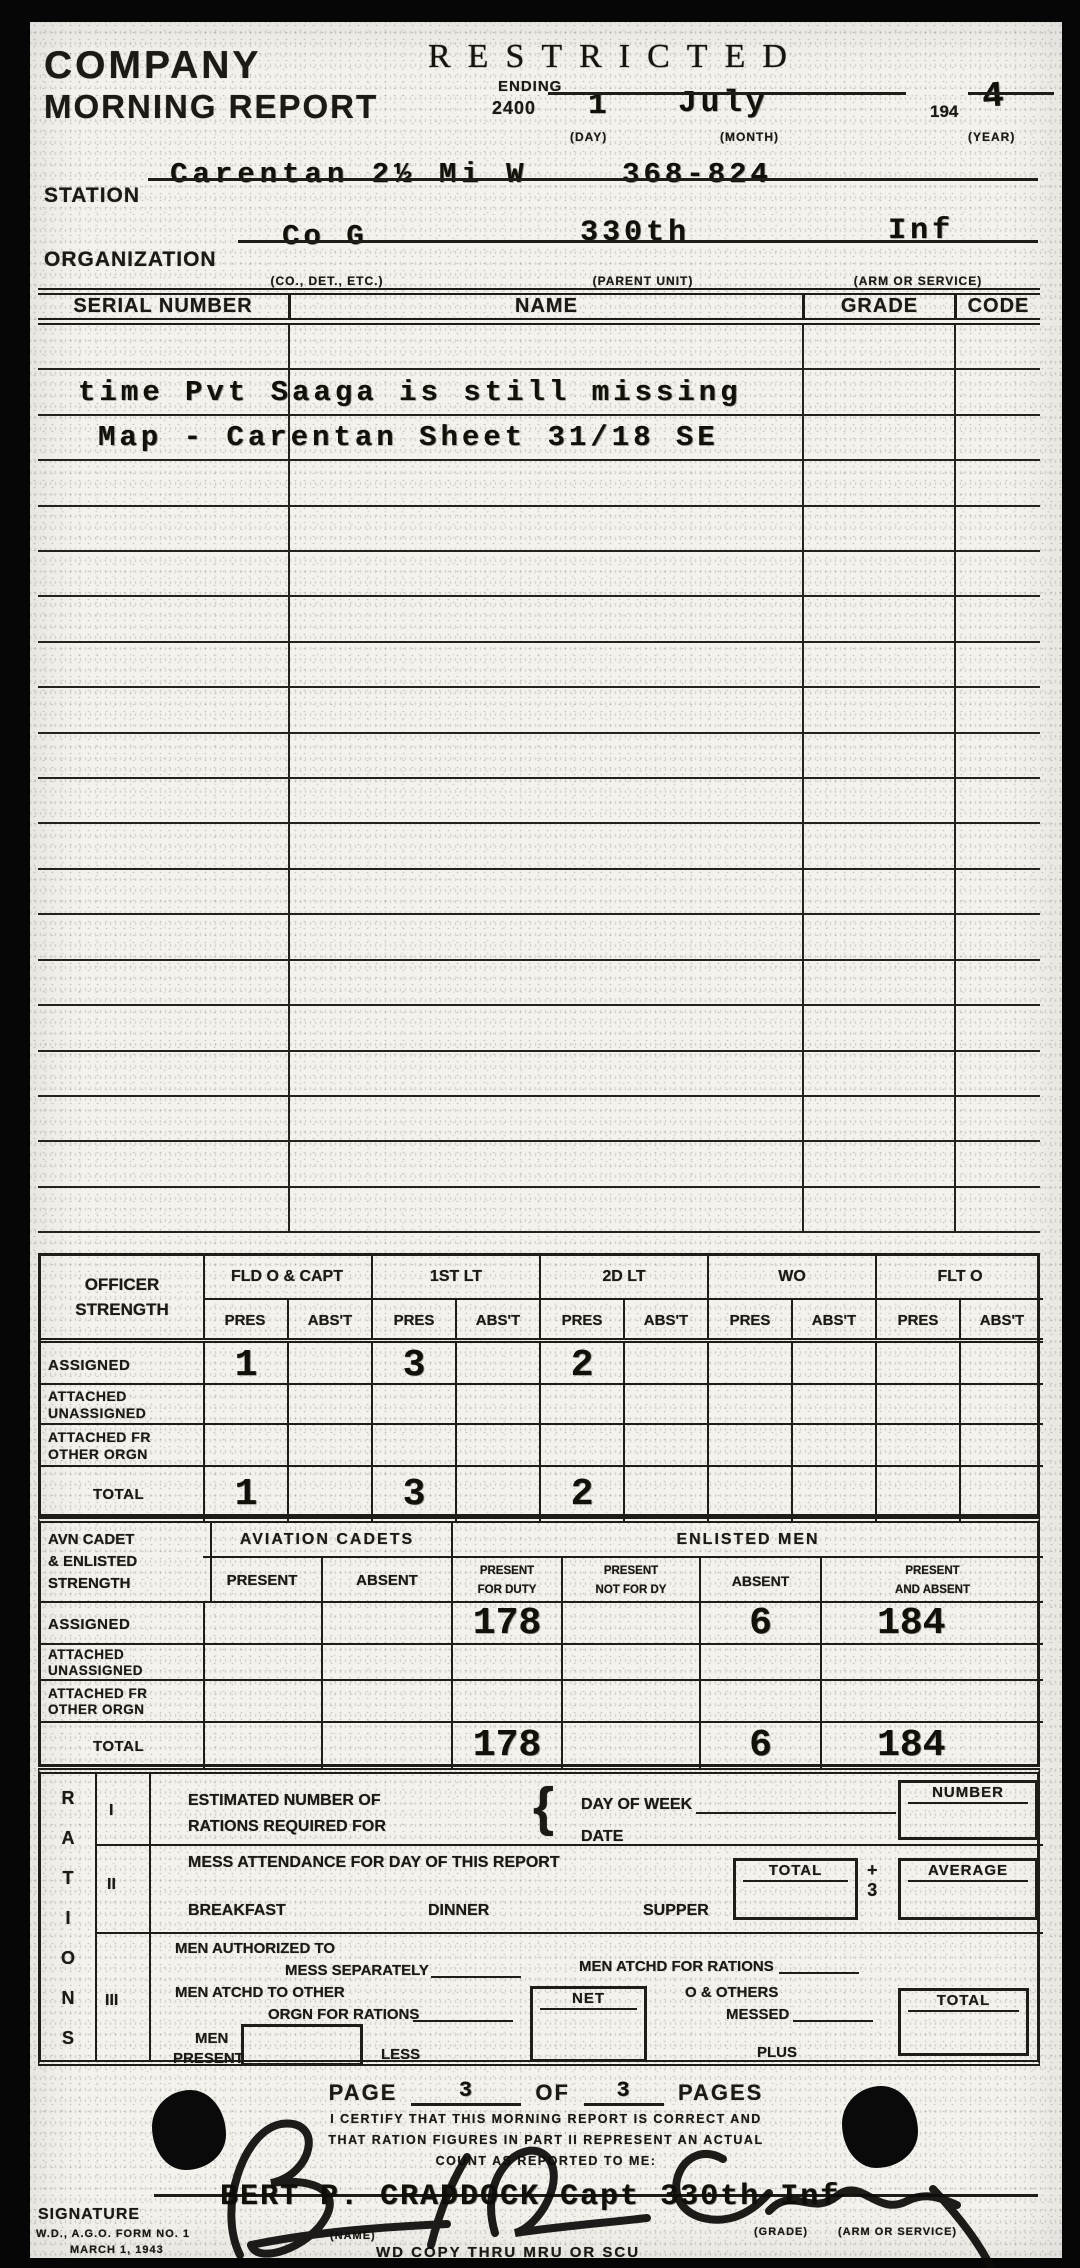  I want to click on col-em-absent: ABSENT, so click(759, 1580).